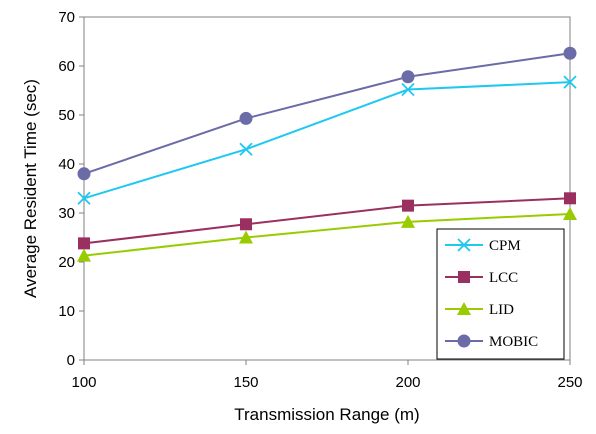 This screenshot has height=434, width=596. Describe the element at coordinates (501, 310) in the screenshot. I see `legend-label: LID` at that location.